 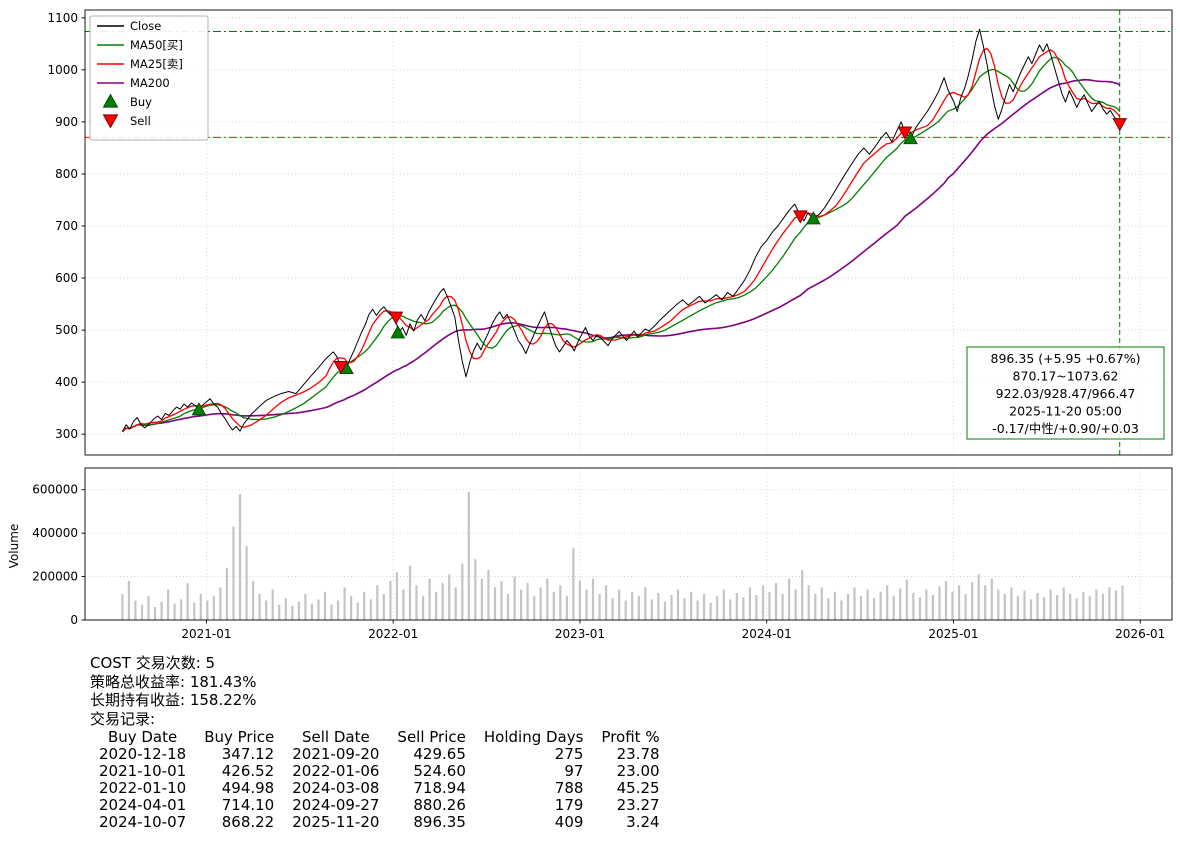 What do you see at coordinates (336, 822) in the screenshot?
I see `trade-cell: 2025-11-20` at bounding box center [336, 822].